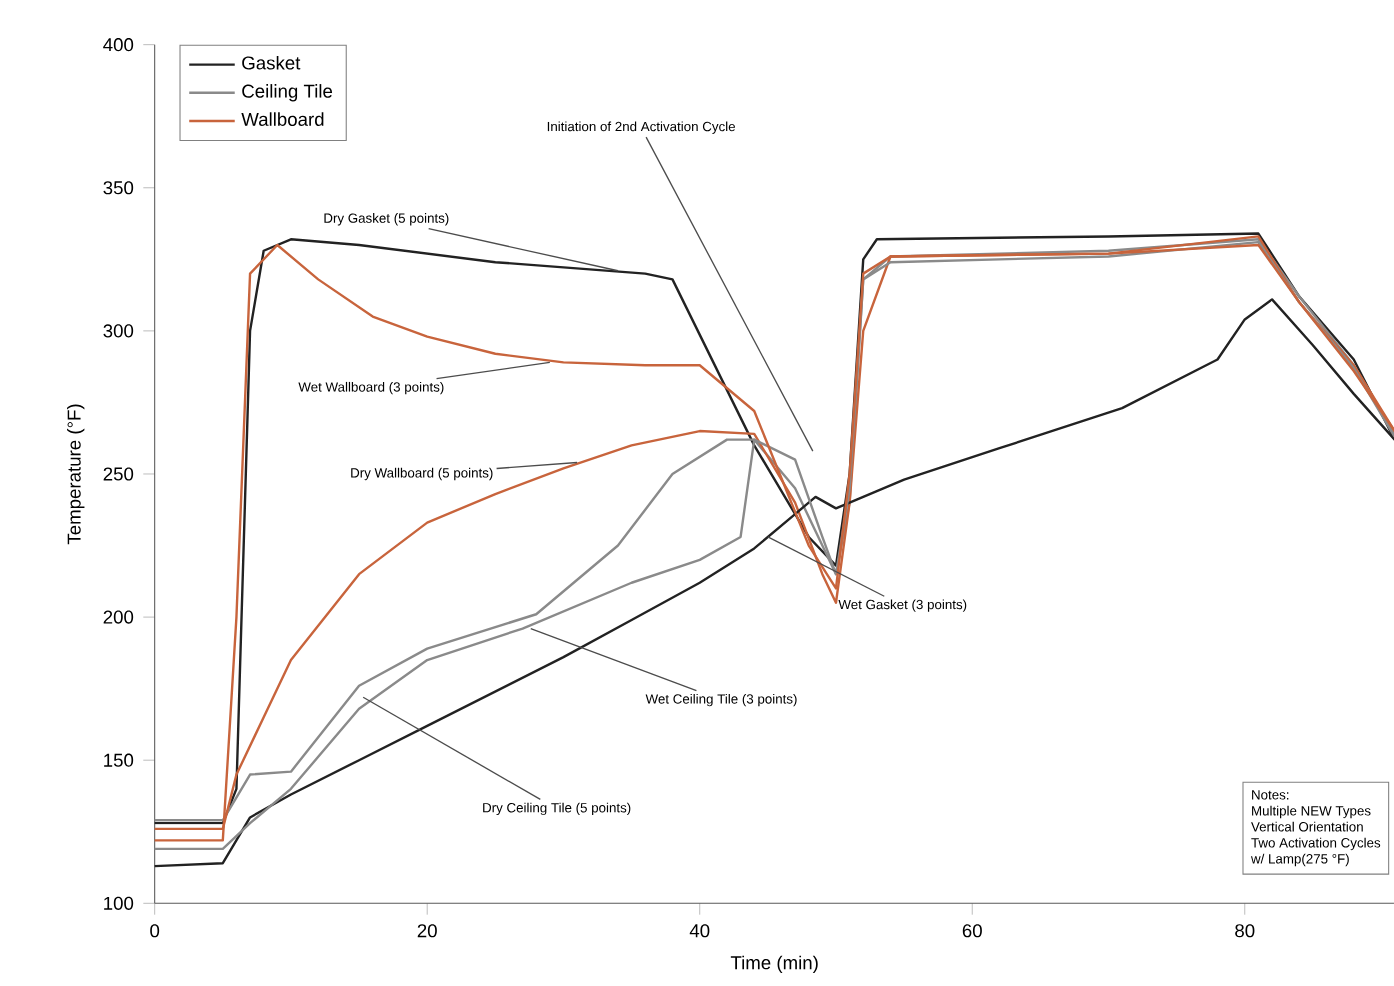  Describe the element at coordinates (1245, 931) in the screenshot. I see `x-tick-label: 80` at that location.